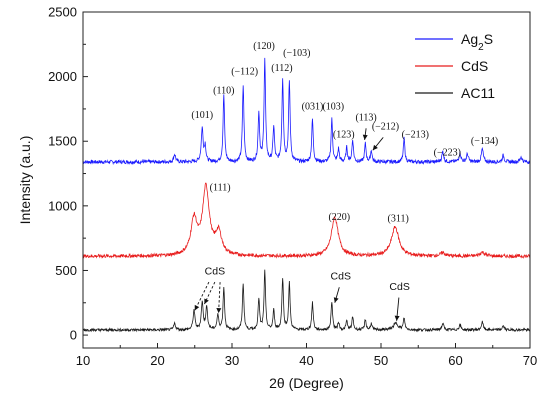 This screenshot has width=550, height=410. What do you see at coordinates (73, 335) in the screenshot?
I see `y-tick-label: 0` at bounding box center [73, 335].